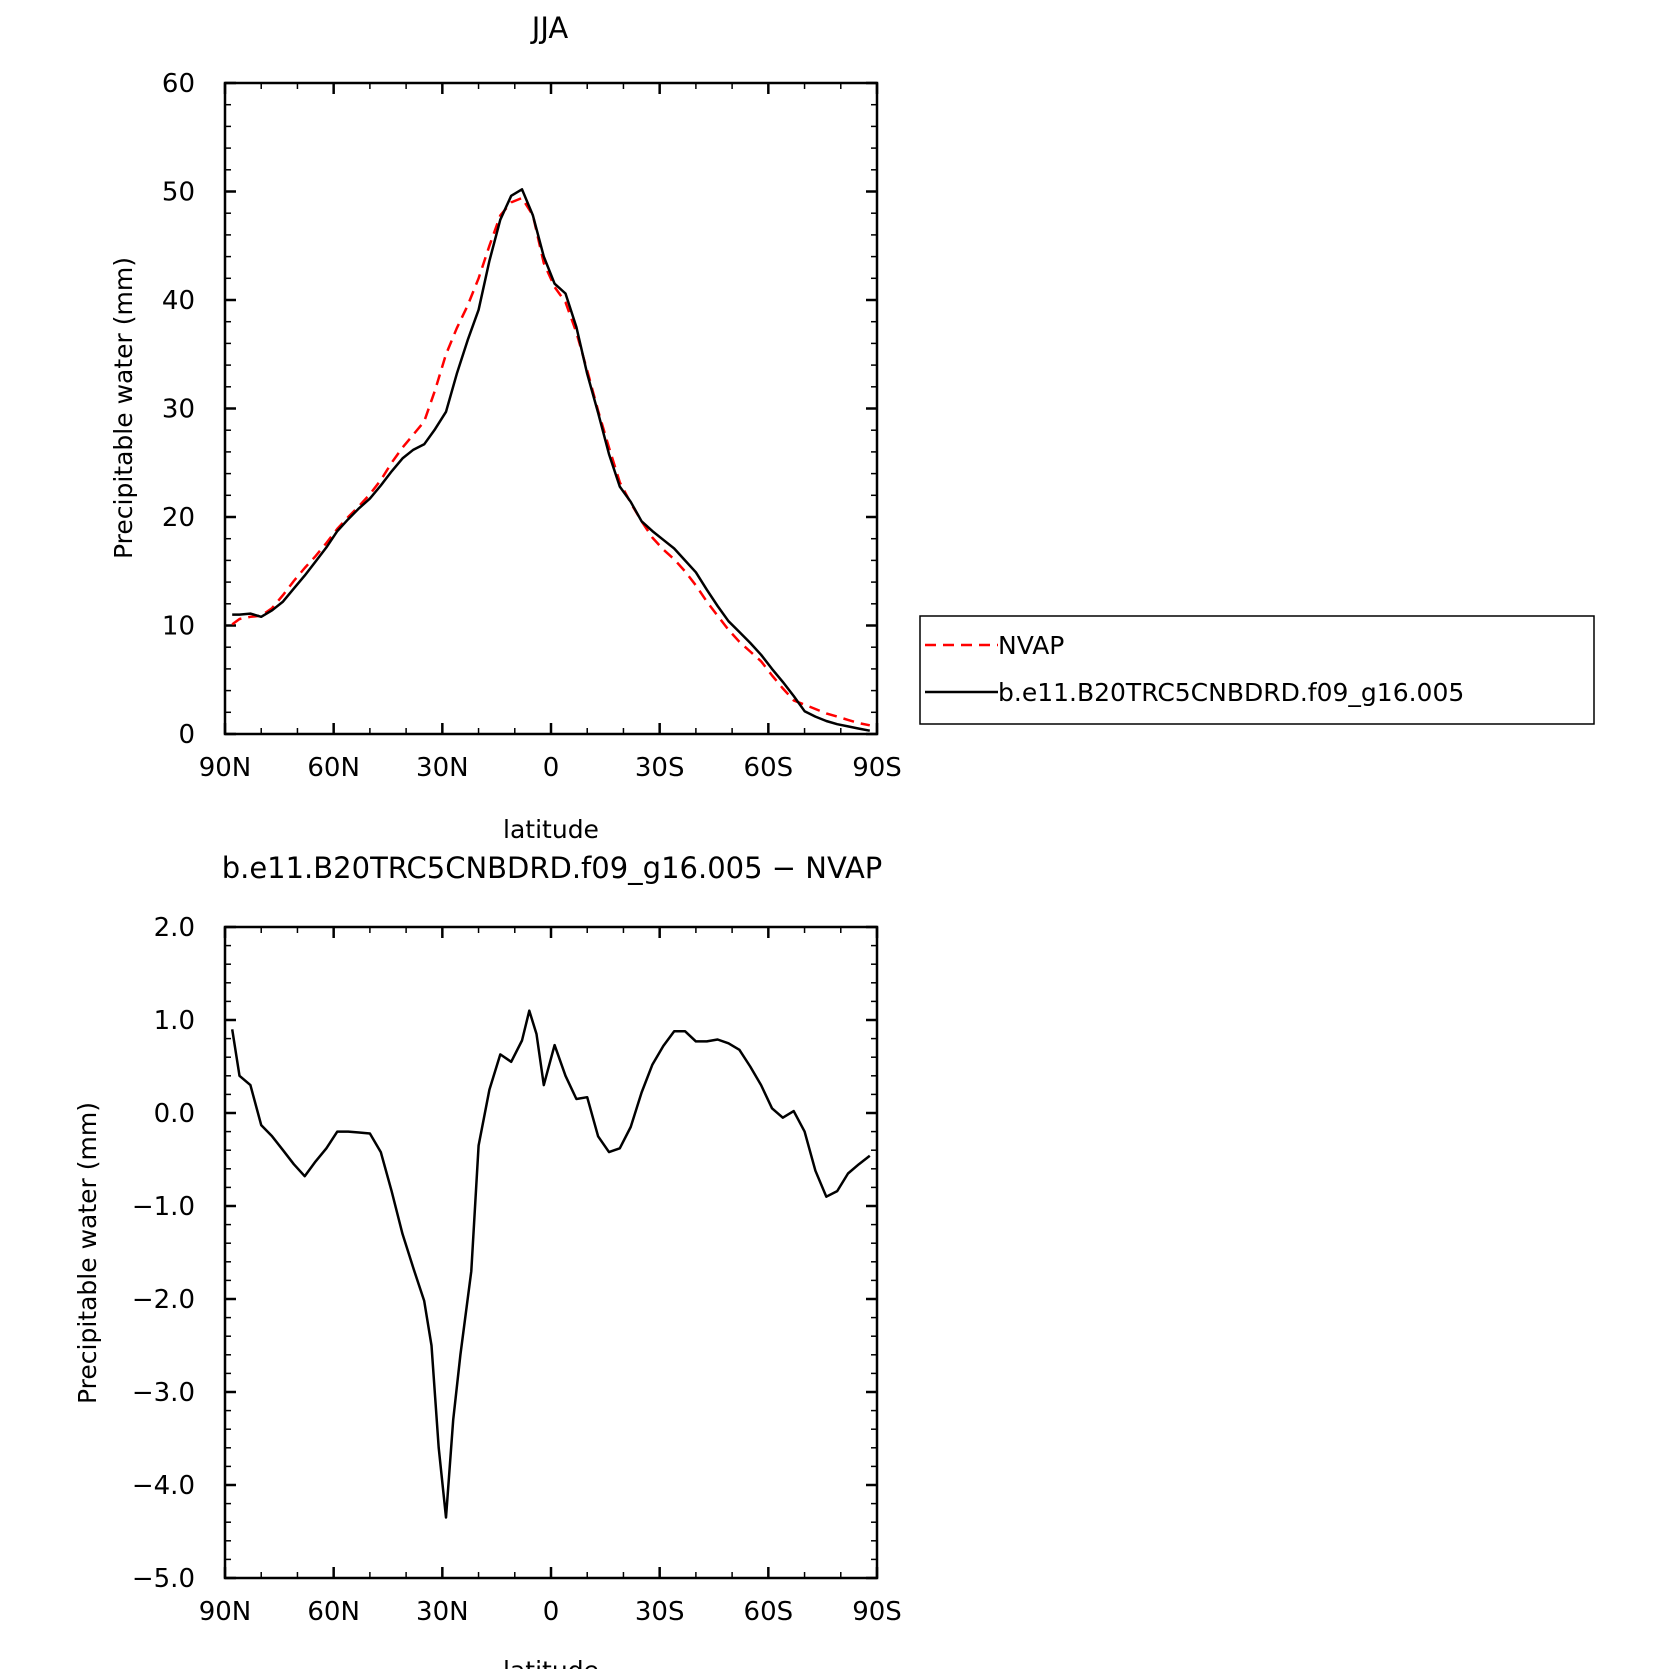 The height and width of the screenshot is (1669, 1672). Describe the element at coordinates (186, 735) in the screenshot. I see `y-tick-label: 0` at that location.